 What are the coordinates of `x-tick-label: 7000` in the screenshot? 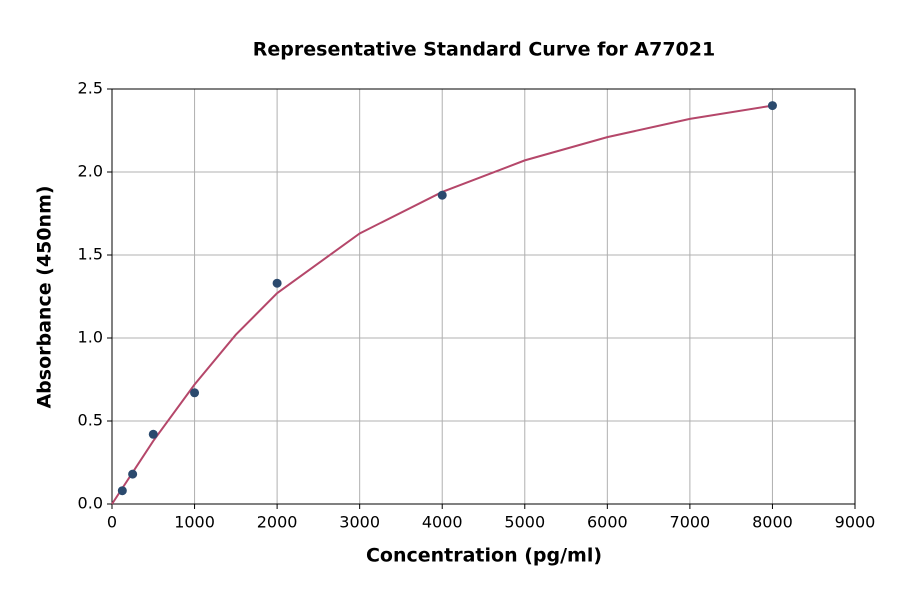 It's located at (690, 522).